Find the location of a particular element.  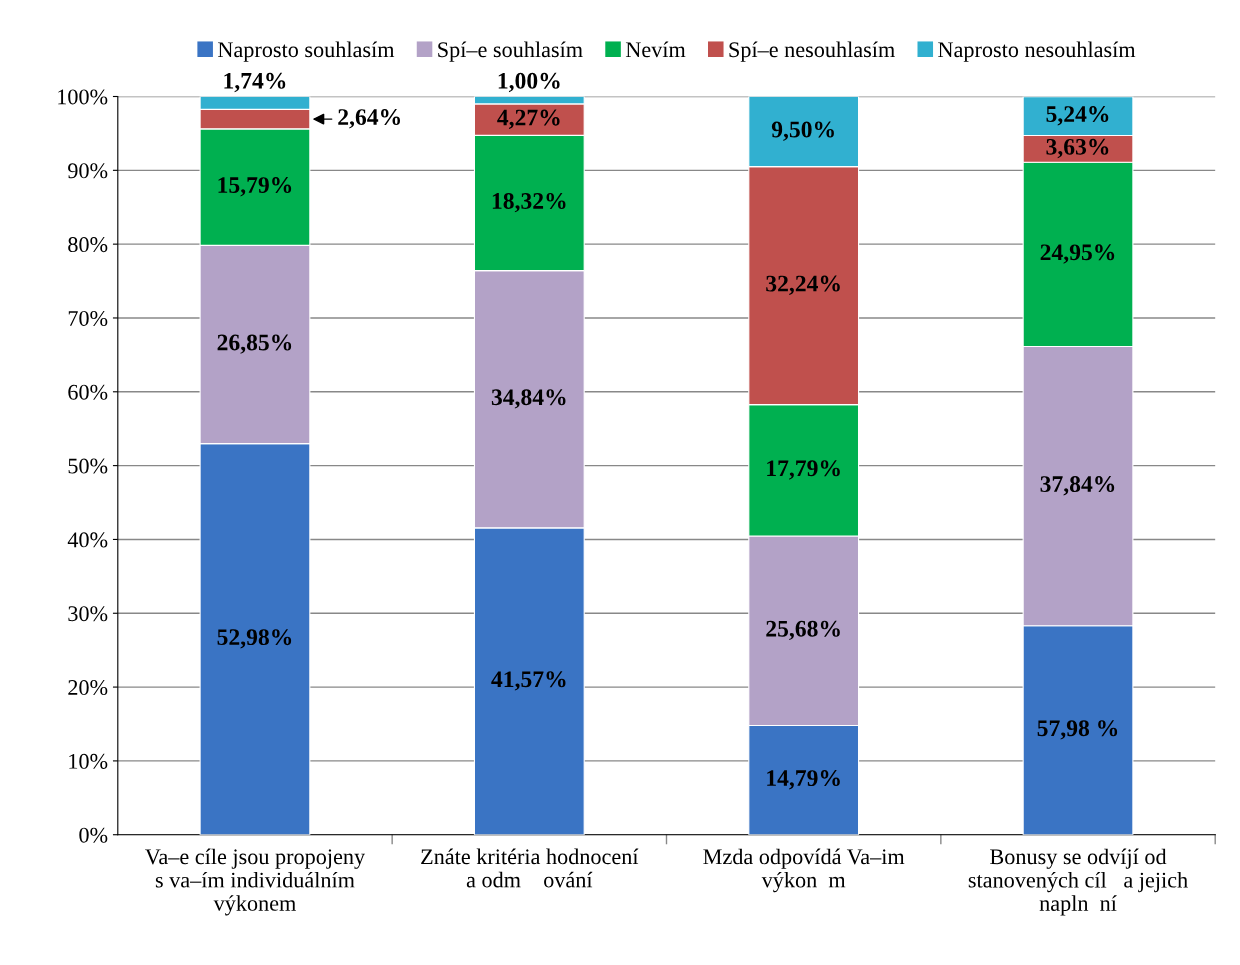

x-tick-label: Znáte kritéria hodnocení a odm ování is located at coordinates (530, 868).